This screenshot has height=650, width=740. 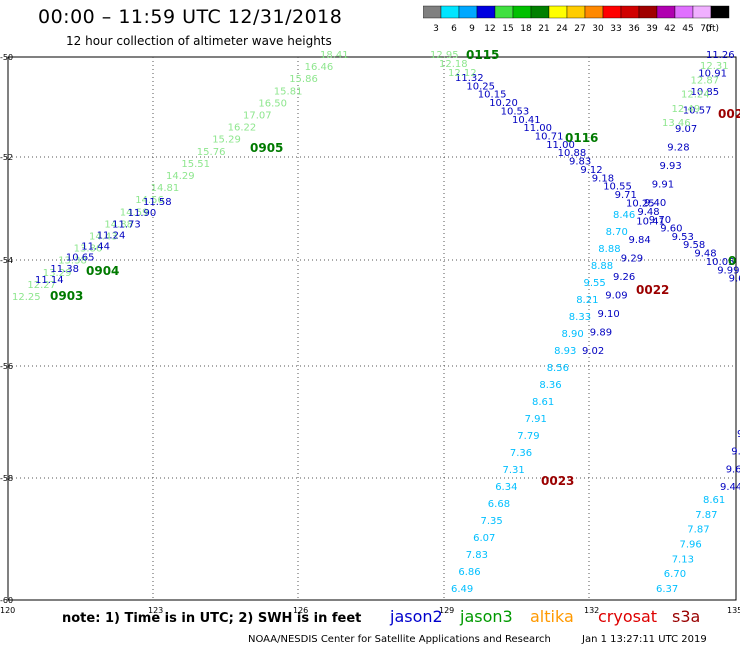 I want to click on wave-height-value: 8.33, so click(x=580, y=317).